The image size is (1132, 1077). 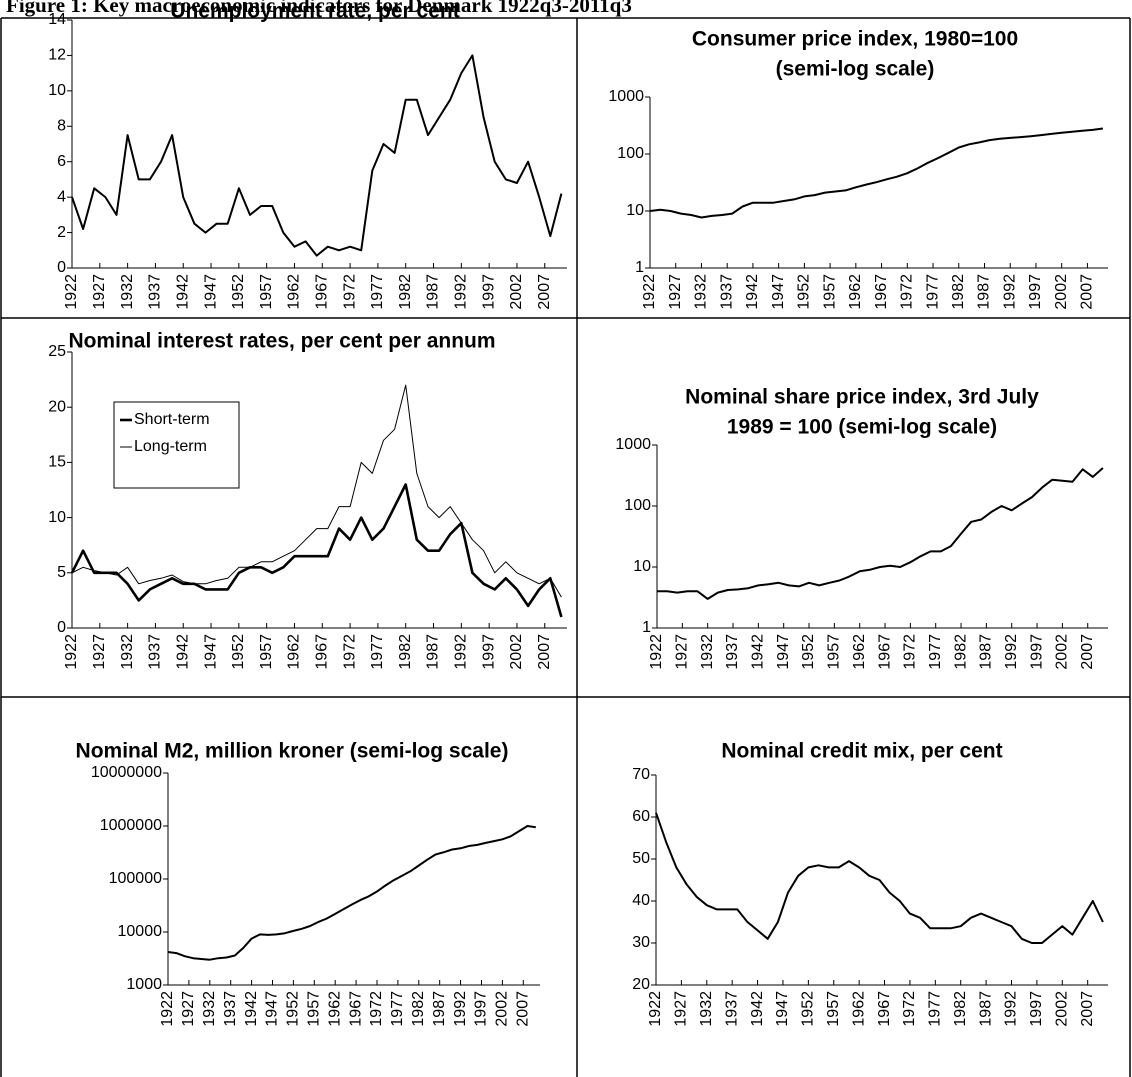 What do you see at coordinates (61, 161) in the screenshot?
I see `y-tick-label: 6` at bounding box center [61, 161].